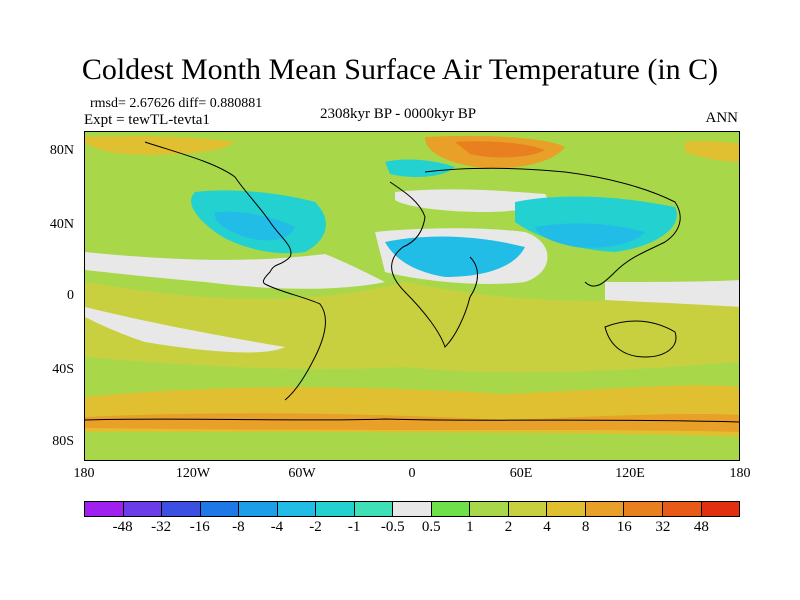  I want to click on colorbar-label: 48, so click(701, 527).